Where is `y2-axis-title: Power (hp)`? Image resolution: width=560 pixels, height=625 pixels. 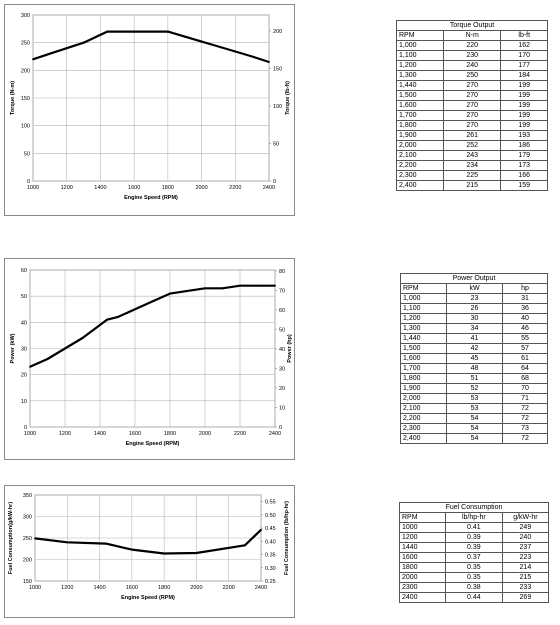
y2-axis-title: Power (hp) is located at coordinates (290, 348).